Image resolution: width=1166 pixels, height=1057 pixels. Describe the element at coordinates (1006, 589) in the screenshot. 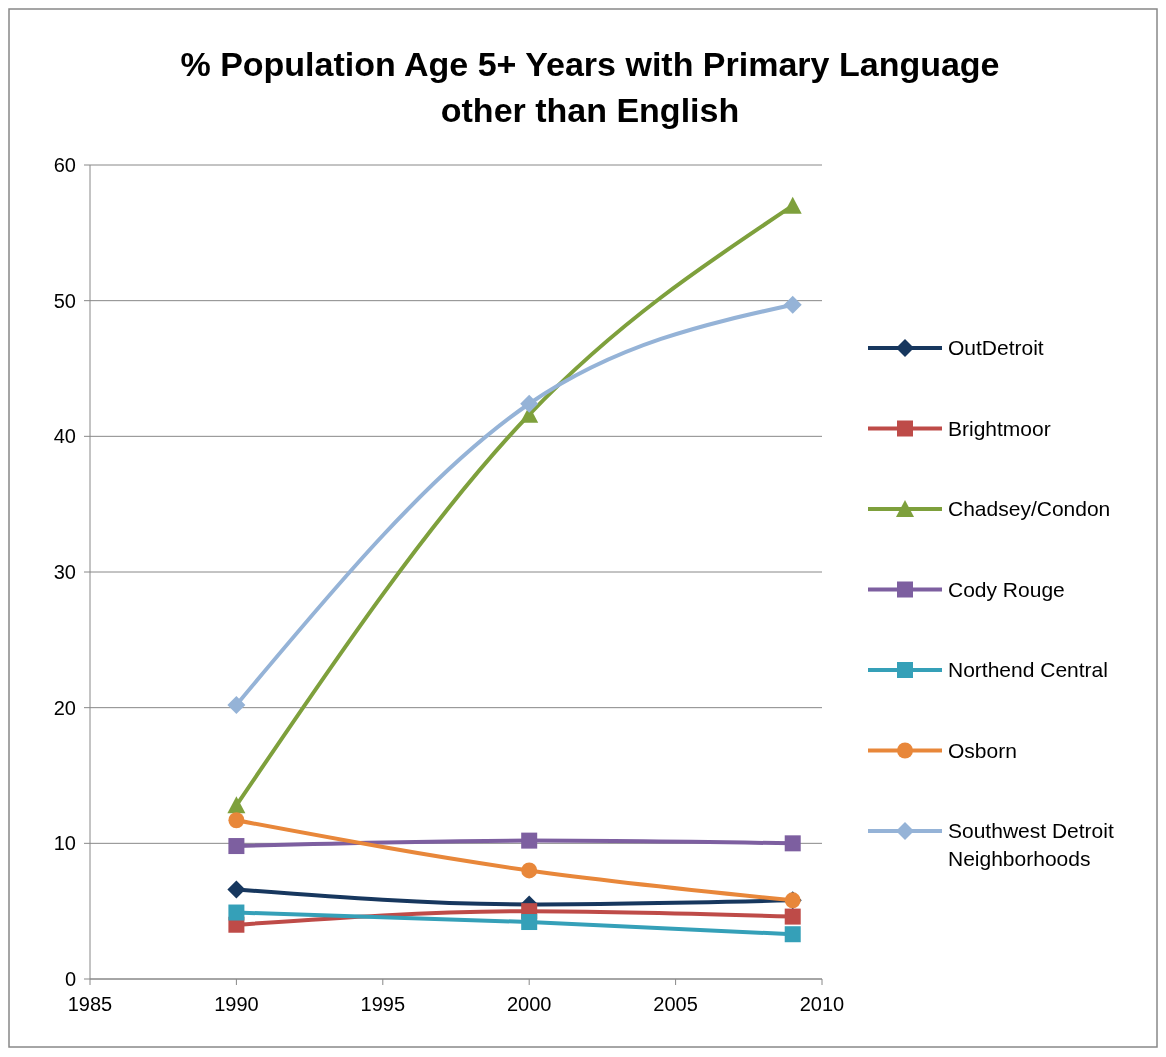

I see `legend-label: Cody Rouge` at that location.